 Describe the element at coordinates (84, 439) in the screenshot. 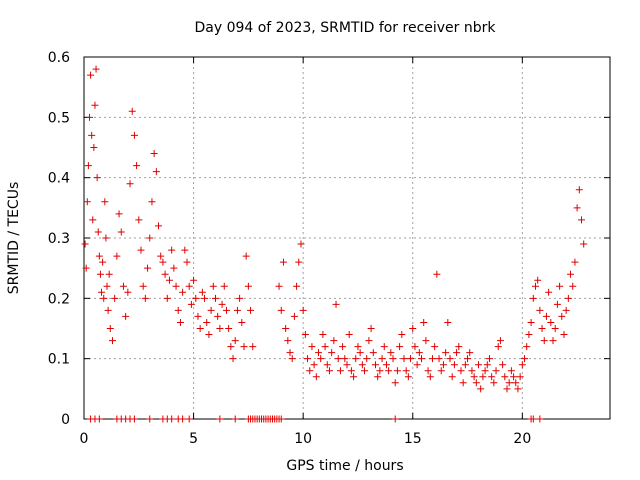

I see `x-tick-label: 0` at that location.